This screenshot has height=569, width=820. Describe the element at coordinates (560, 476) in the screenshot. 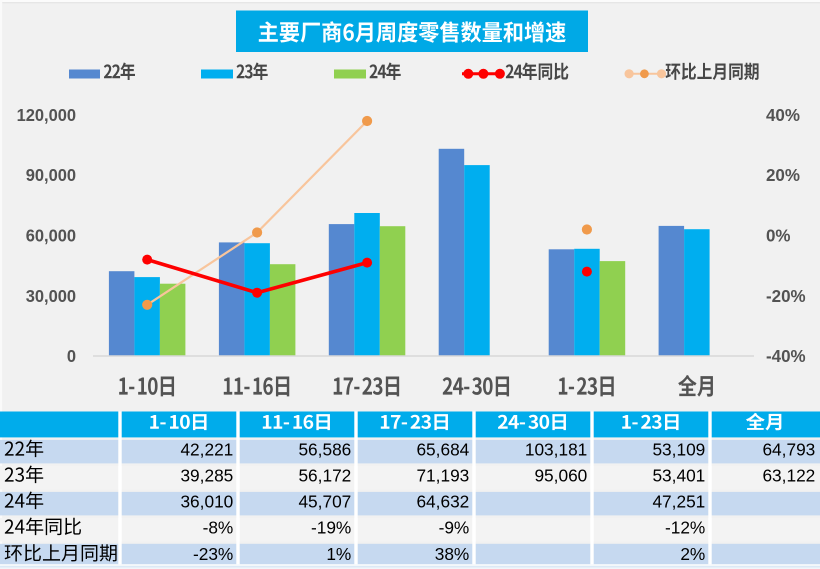

I see `svg-text: 95,060` at that location.